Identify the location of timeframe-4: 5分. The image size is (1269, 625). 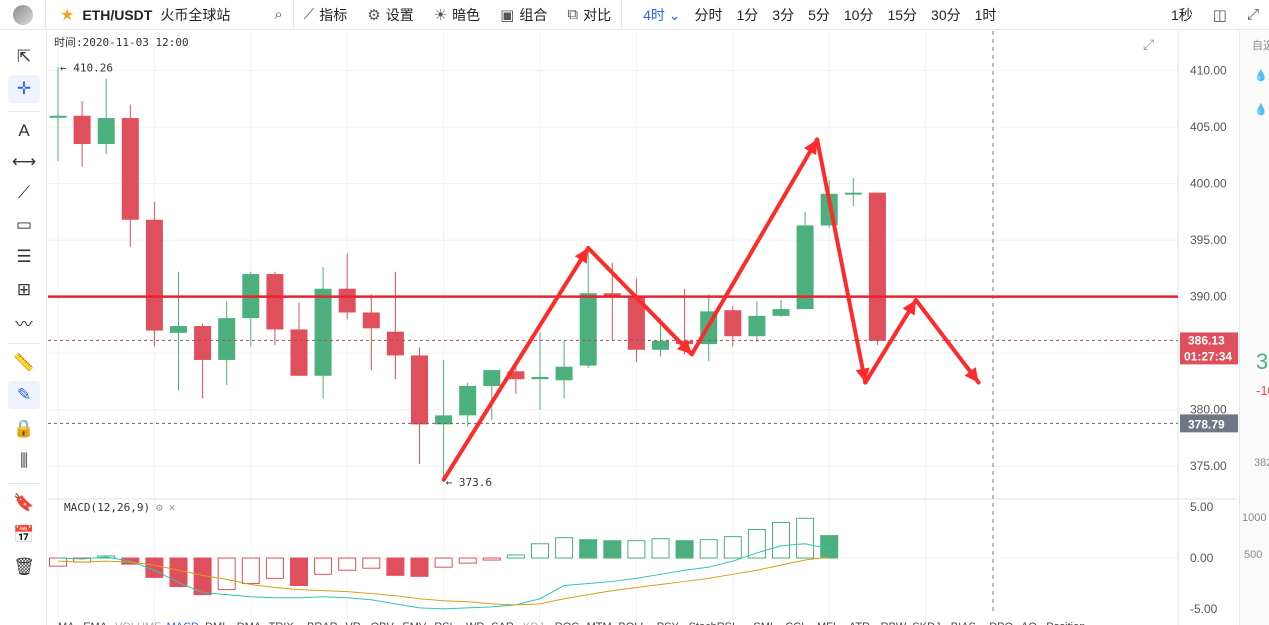
(819, 14).